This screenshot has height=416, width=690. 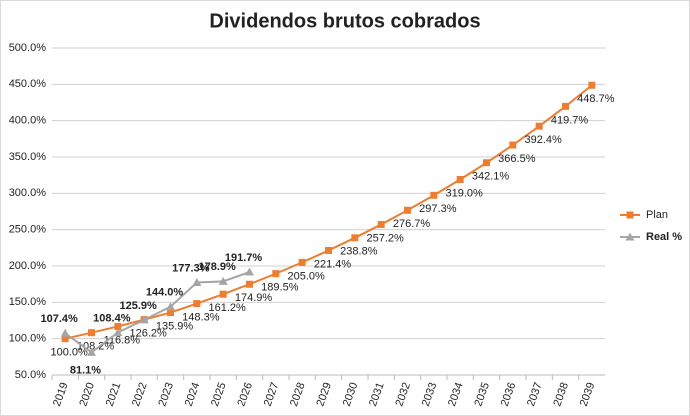 What do you see at coordinates (544, 140) in the screenshot?
I see `data-label: 392.4%` at bounding box center [544, 140].